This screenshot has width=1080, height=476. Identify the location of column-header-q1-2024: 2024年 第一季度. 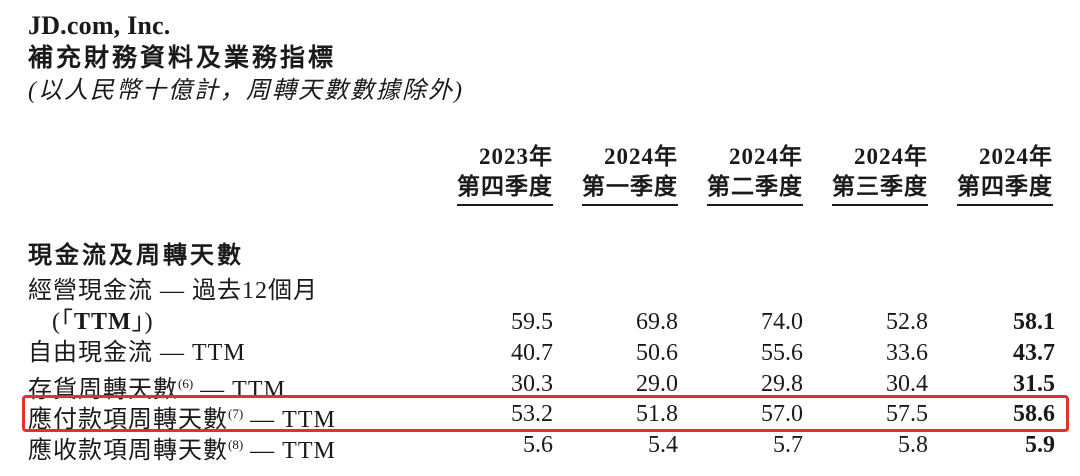
(630, 174).